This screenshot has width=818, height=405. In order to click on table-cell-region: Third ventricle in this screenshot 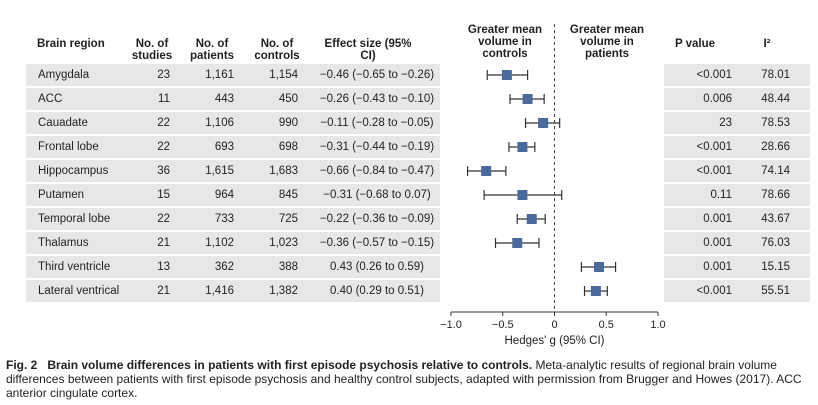, I will do `click(74, 267)`.